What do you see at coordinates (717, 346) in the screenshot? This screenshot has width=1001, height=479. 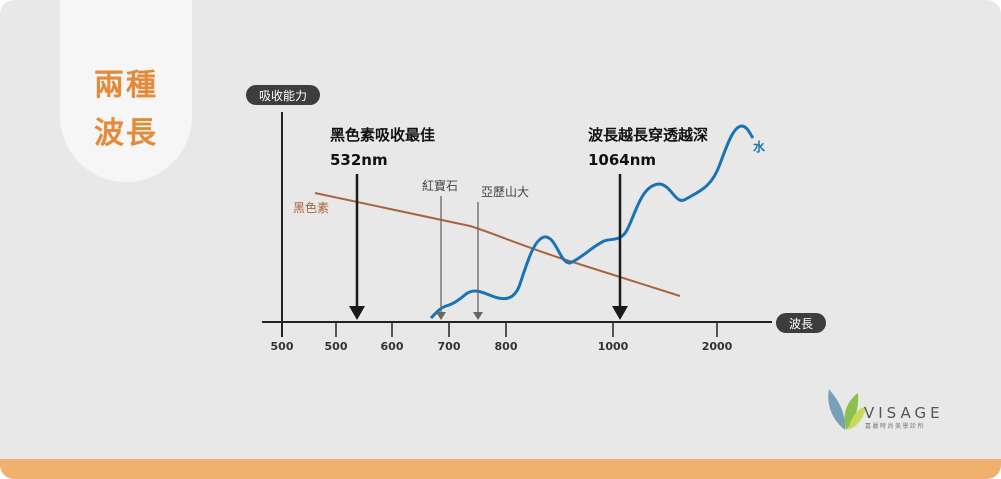 I see `tick-label: 2000` at bounding box center [717, 346].